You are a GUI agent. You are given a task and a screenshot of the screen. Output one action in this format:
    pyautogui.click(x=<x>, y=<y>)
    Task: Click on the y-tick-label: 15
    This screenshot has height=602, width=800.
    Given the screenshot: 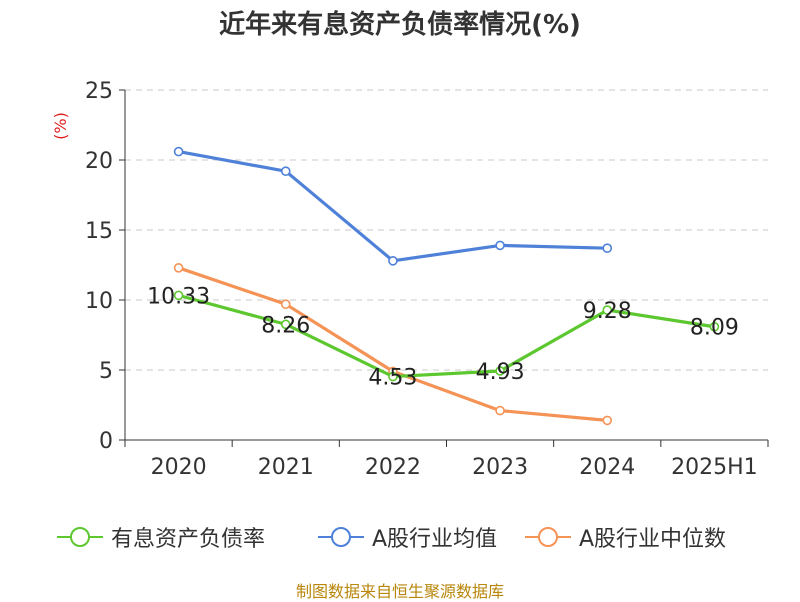 What is the action you would take?
    pyautogui.click(x=99, y=231)
    